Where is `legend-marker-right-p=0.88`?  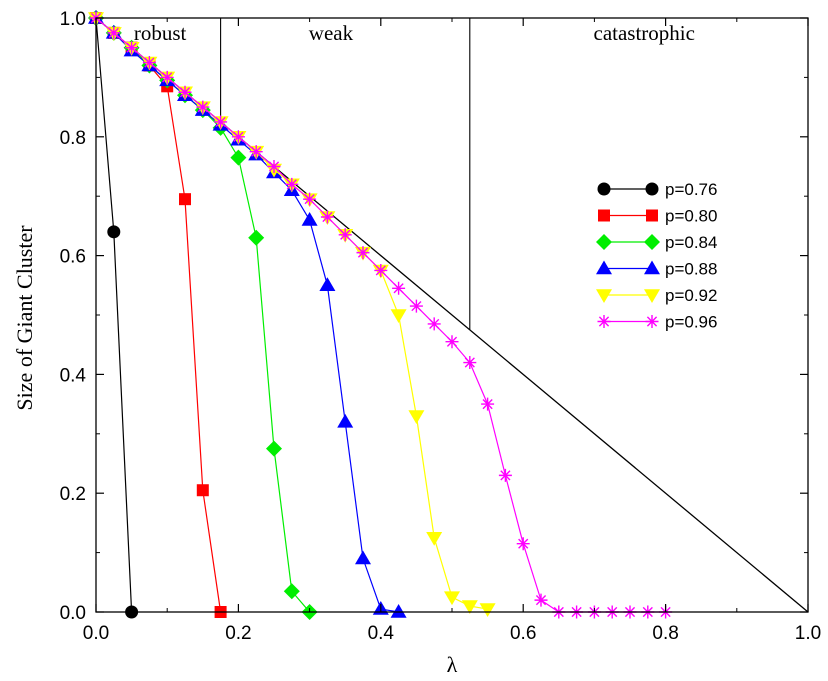 legend-marker-right-p=0.88 is located at coordinates (652, 267).